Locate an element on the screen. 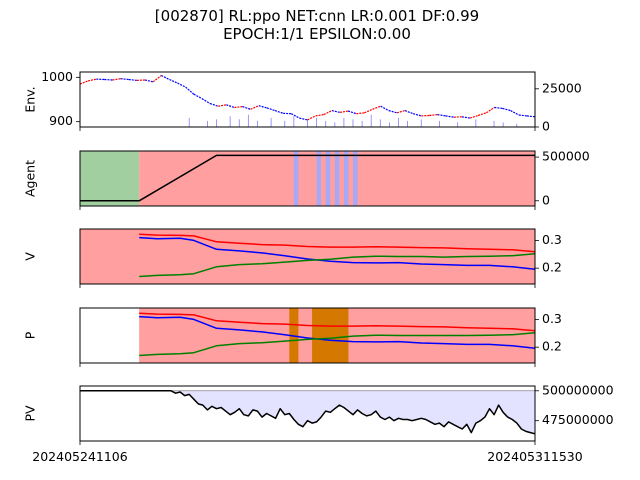 This screenshot has width=640, height=480. policy-panel: P 0.3 0.2 is located at coordinates (292, 337).